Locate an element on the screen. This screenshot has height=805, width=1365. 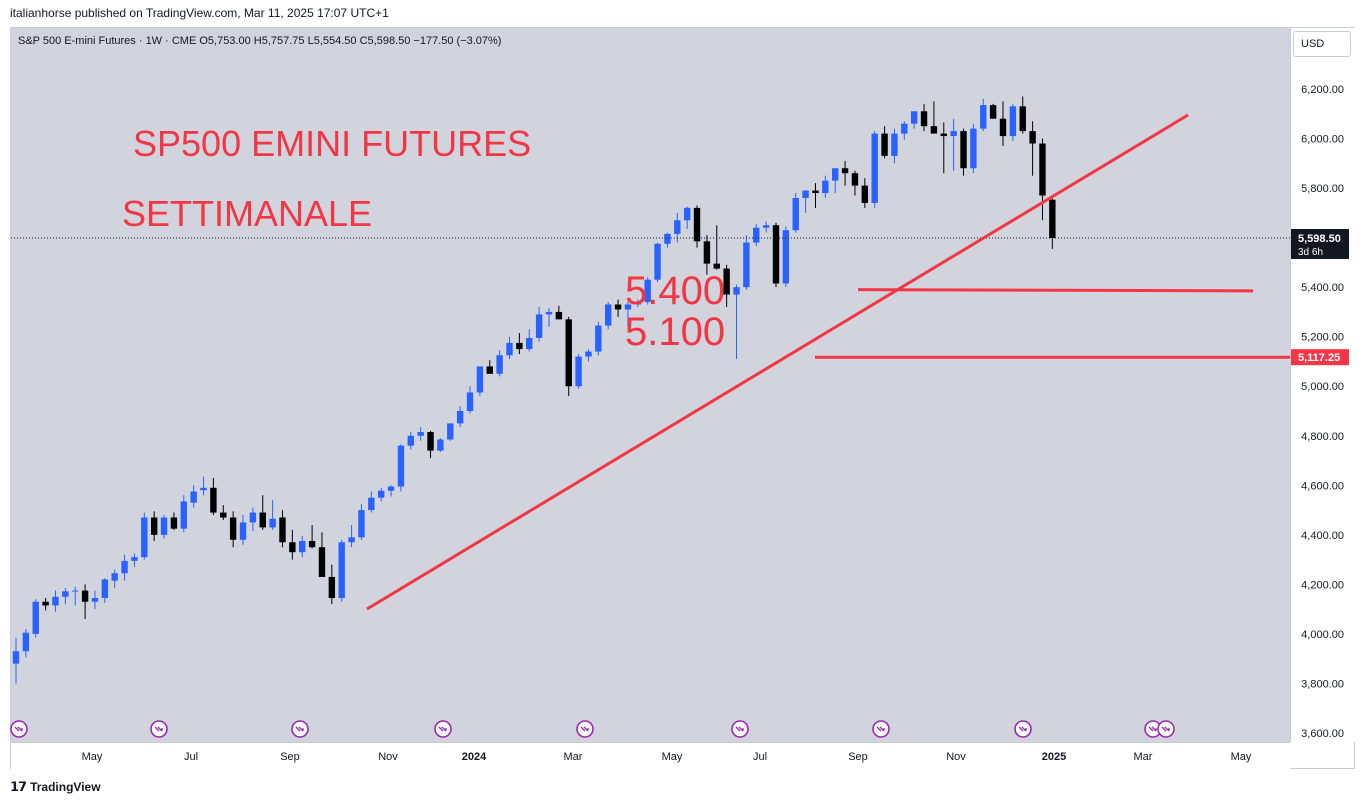
price-tick-label: 4,000.00 is located at coordinates (1322, 635).